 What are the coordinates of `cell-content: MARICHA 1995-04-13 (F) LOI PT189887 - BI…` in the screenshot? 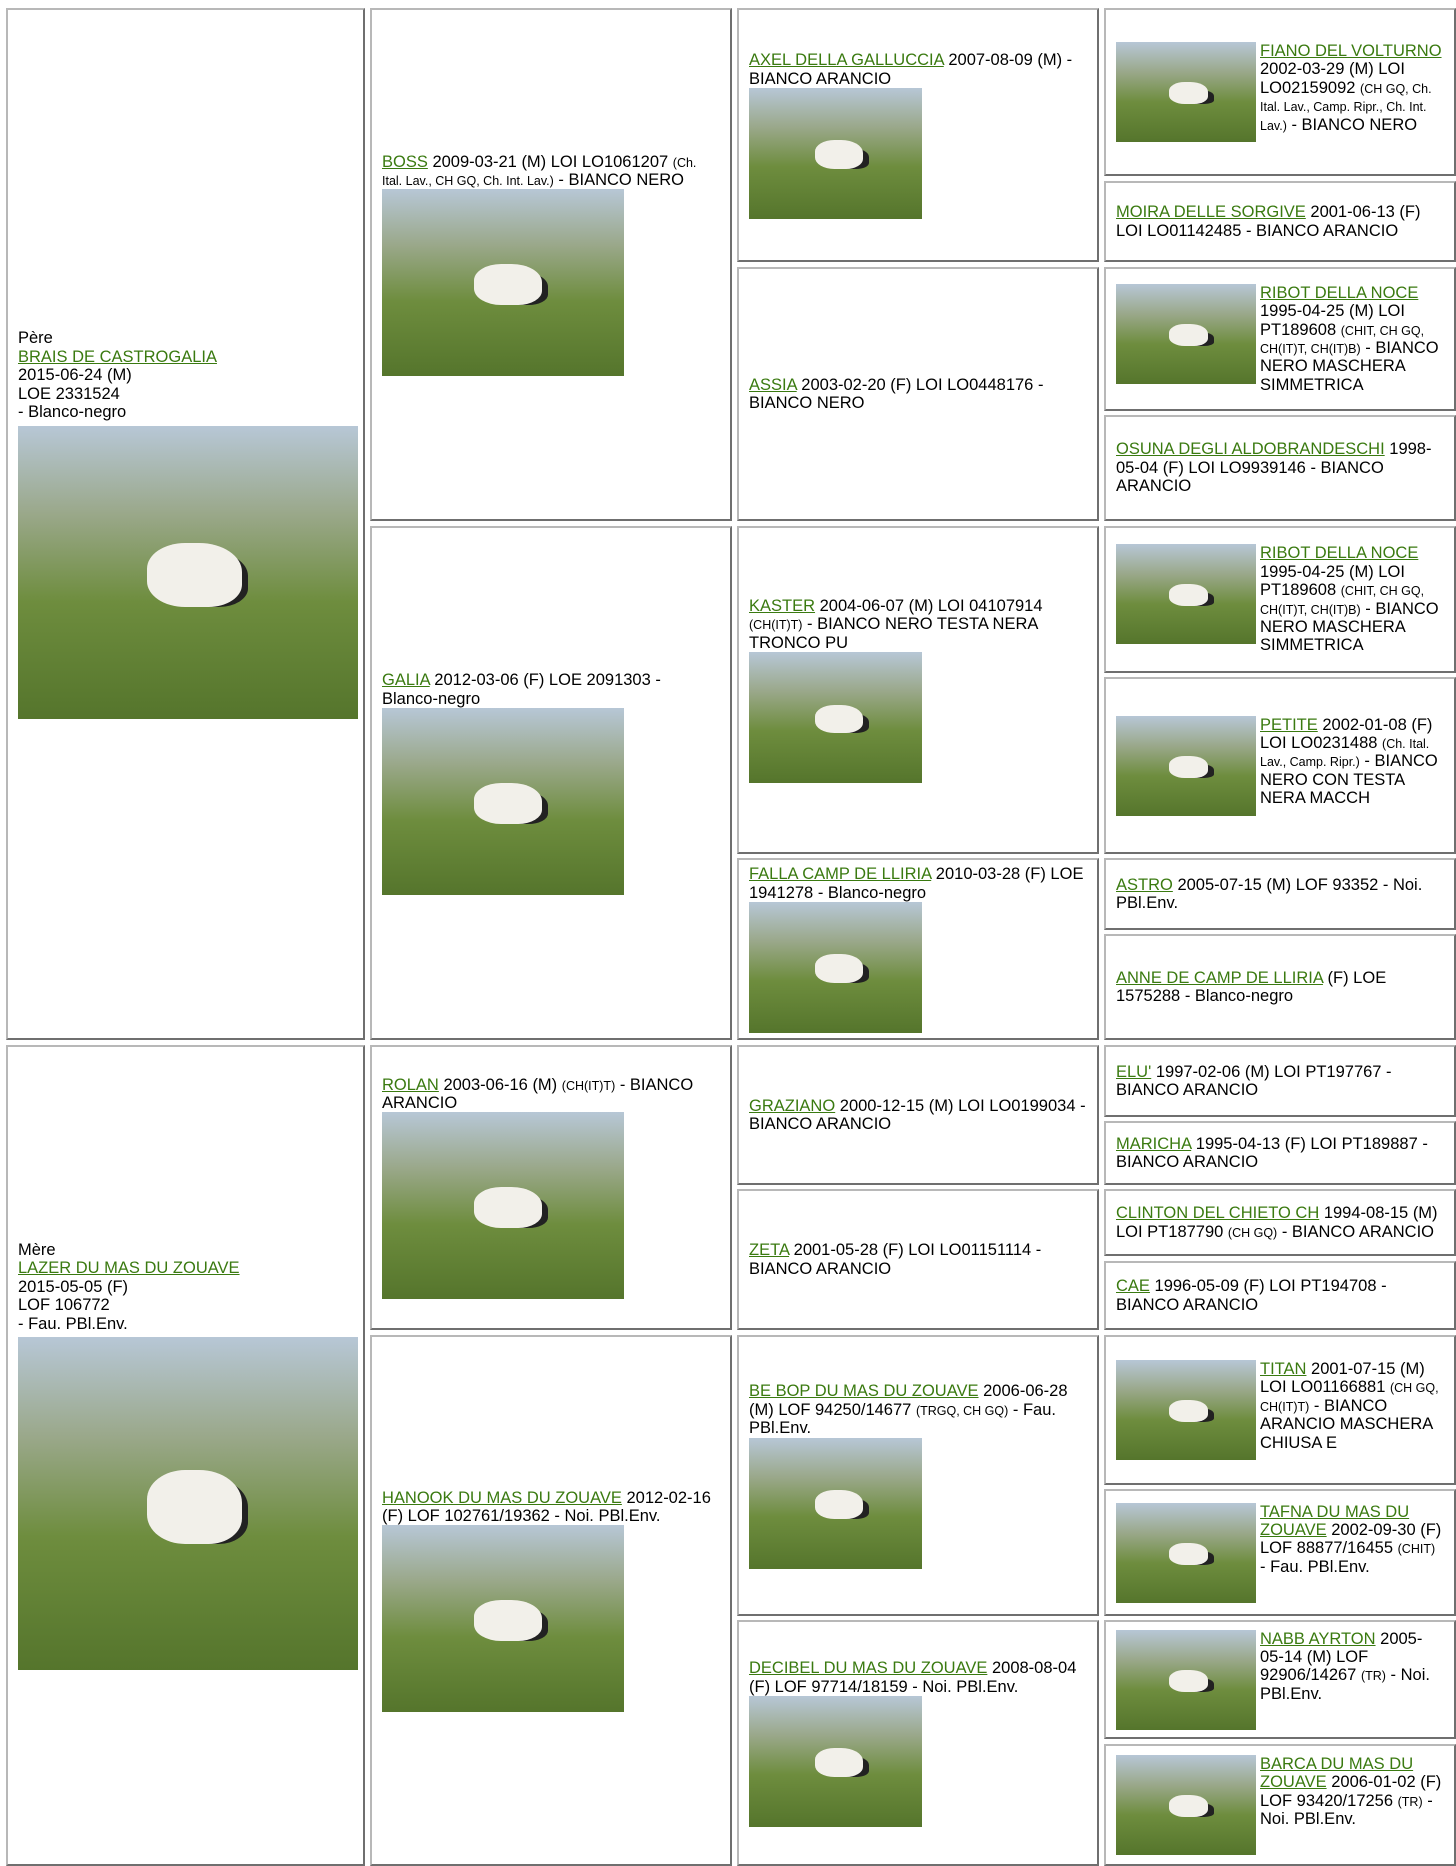 It's located at (1280, 1153).